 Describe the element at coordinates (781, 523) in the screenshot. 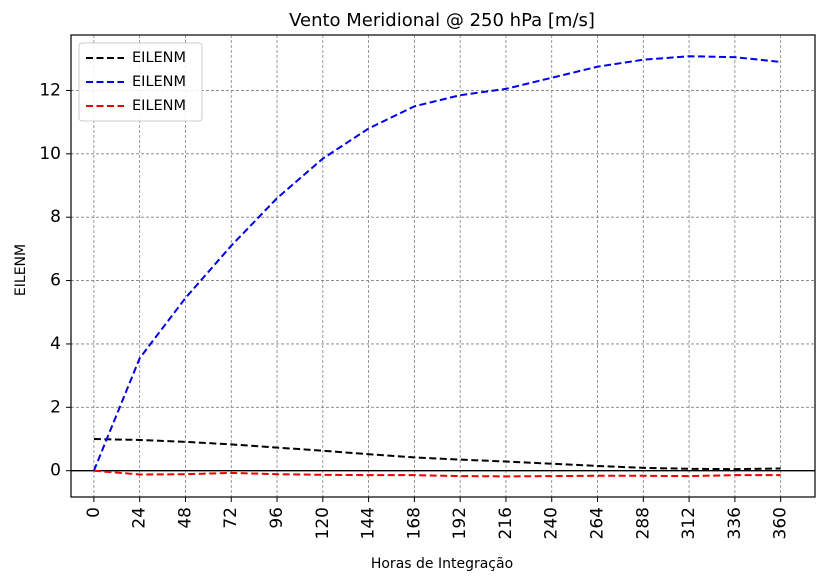

I see `x-tick-label: 360` at that location.